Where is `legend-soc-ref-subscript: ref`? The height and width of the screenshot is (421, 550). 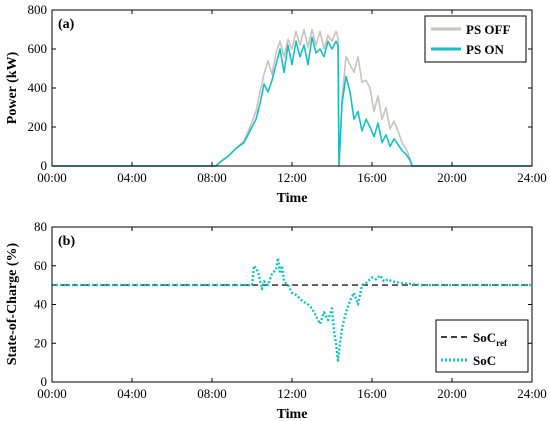 legend-soc-ref-subscript: ref is located at coordinates (502, 343).